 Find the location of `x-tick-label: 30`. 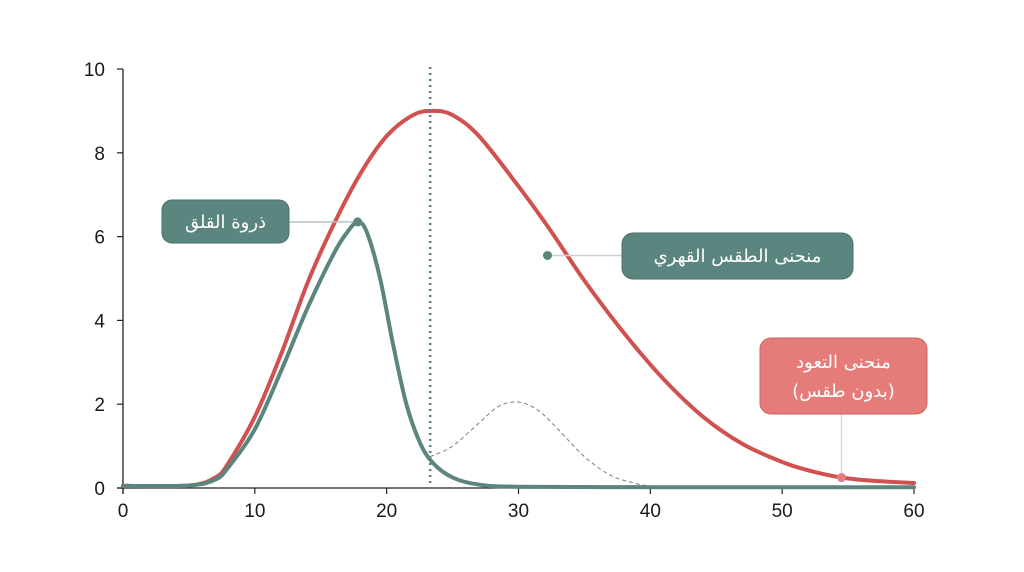

x-tick-label: 30 is located at coordinates (518, 511).